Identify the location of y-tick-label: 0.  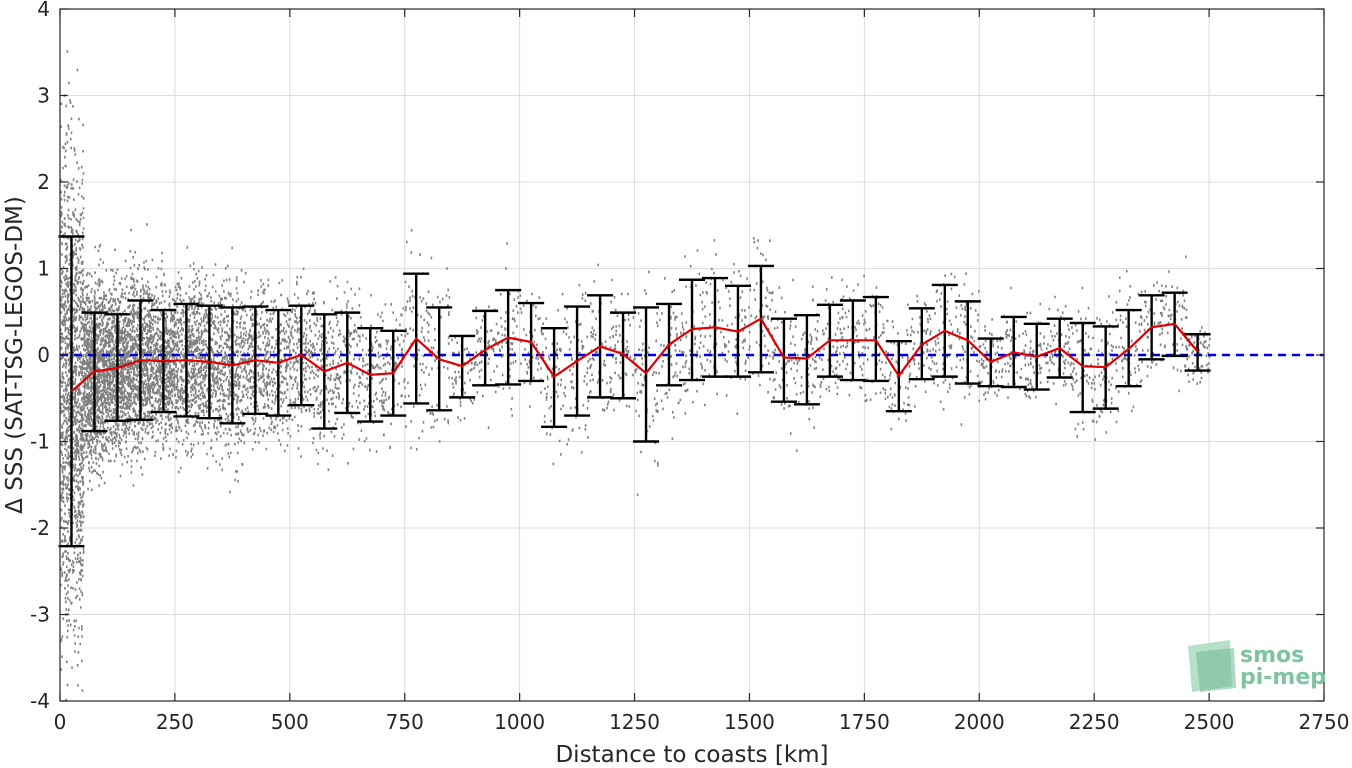
(43, 355).